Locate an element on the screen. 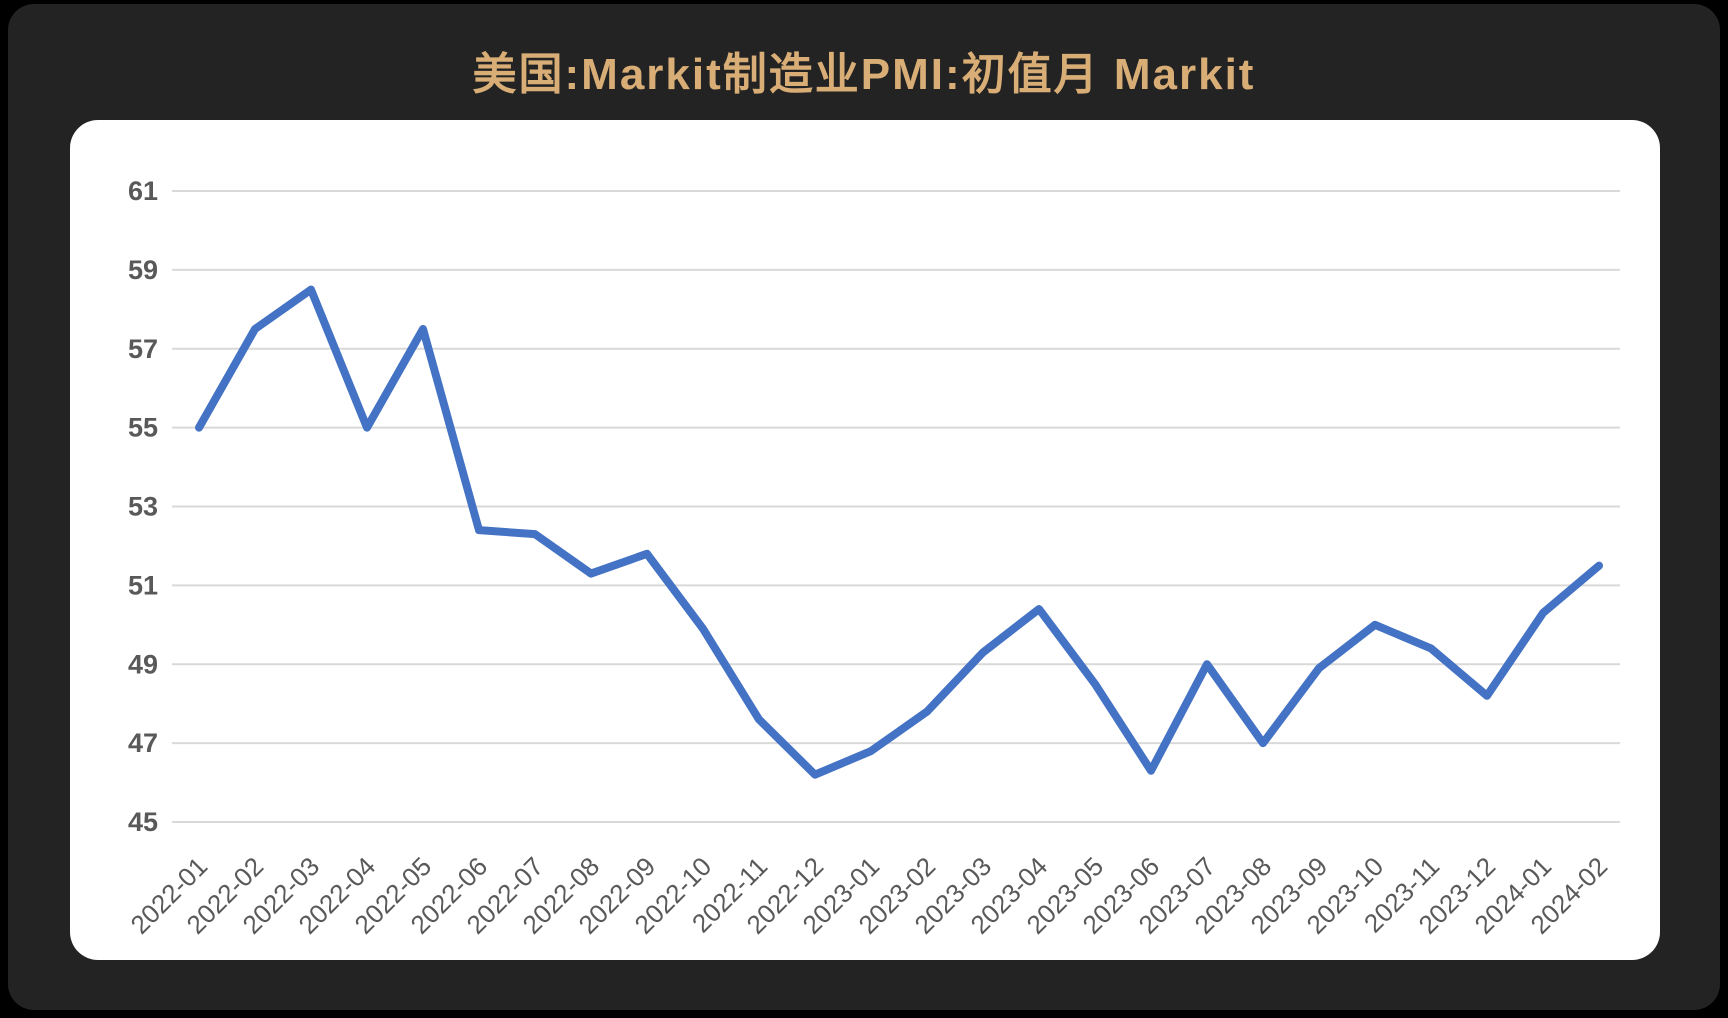  y-axis-label: 47 is located at coordinates (143, 743).